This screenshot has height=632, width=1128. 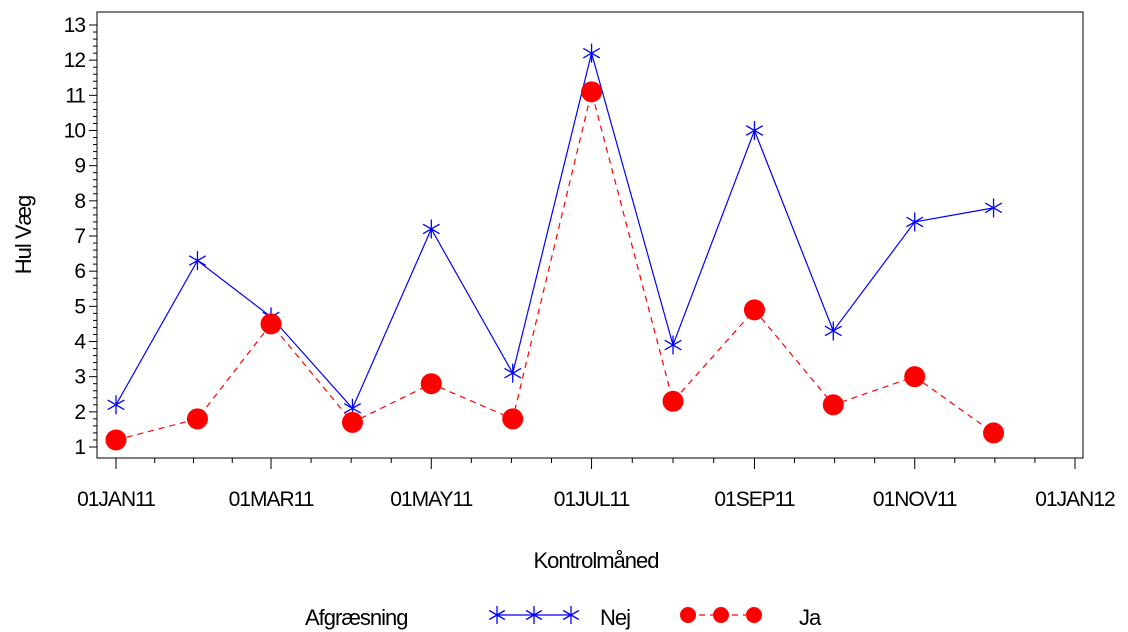 What do you see at coordinates (79, 166) in the screenshot?
I see `y-tick-label: 9` at bounding box center [79, 166].